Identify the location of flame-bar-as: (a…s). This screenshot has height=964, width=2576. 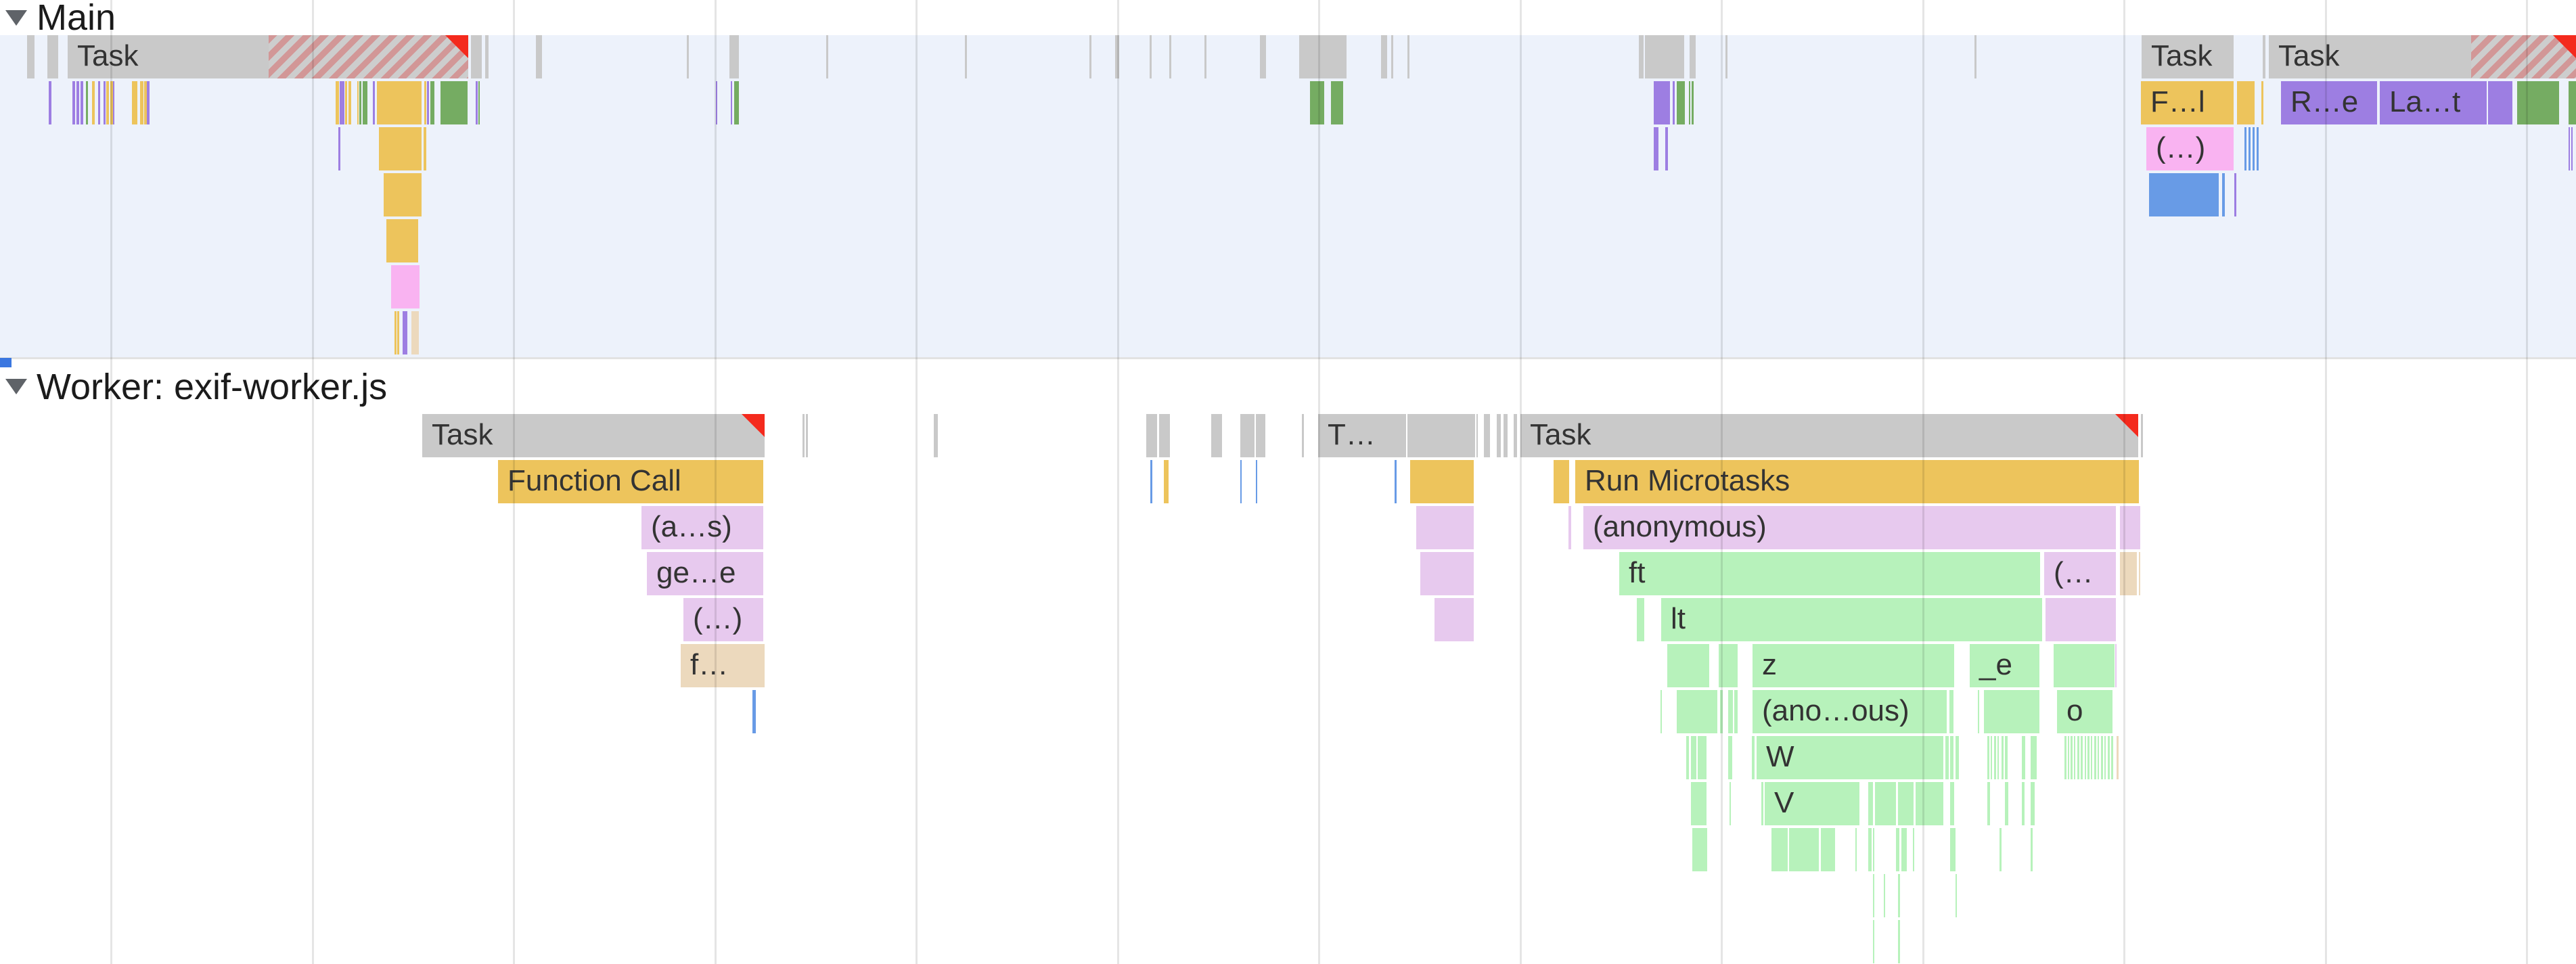
(702, 527).